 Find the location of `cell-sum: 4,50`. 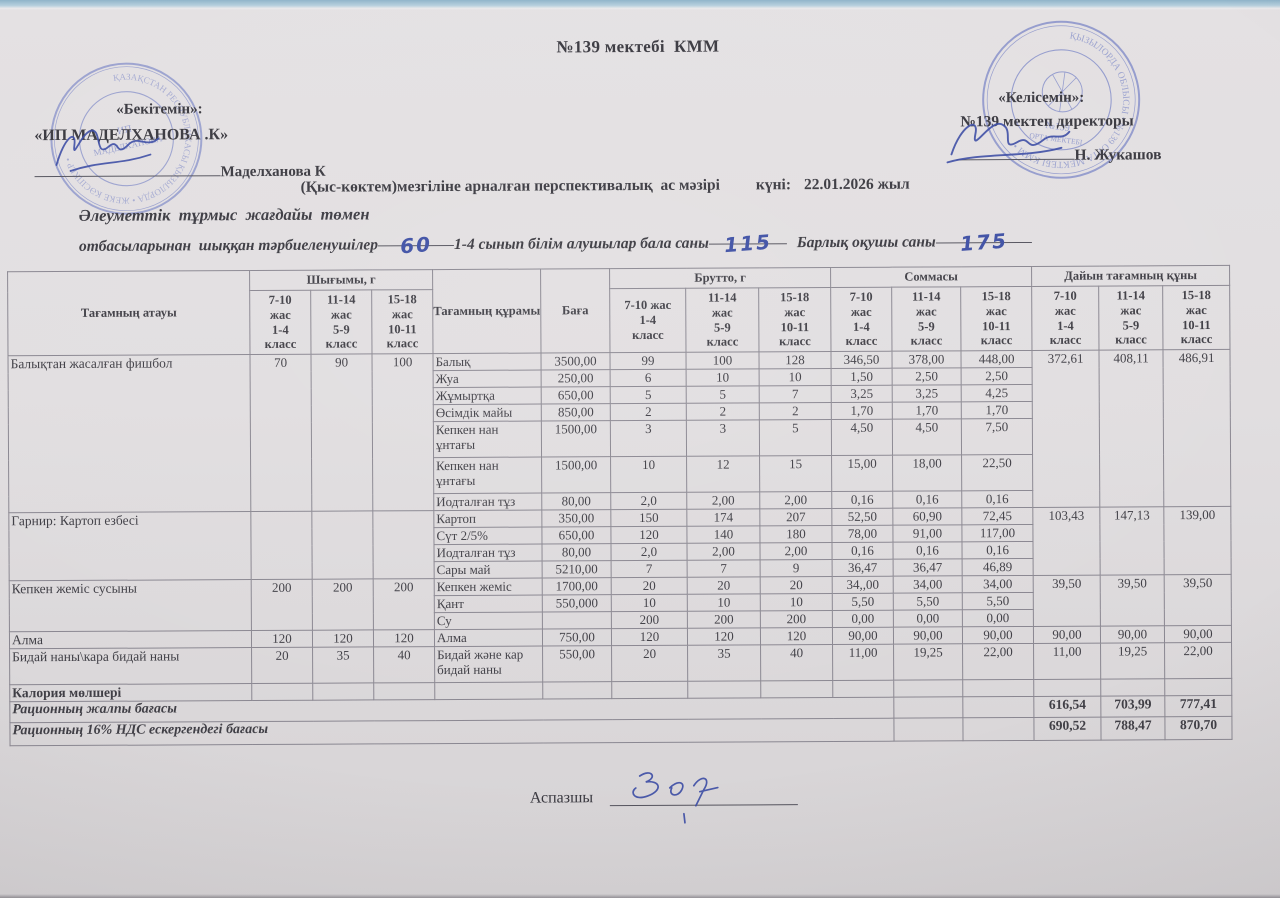

cell-sum: 4,50 is located at coordinates (862, 437).